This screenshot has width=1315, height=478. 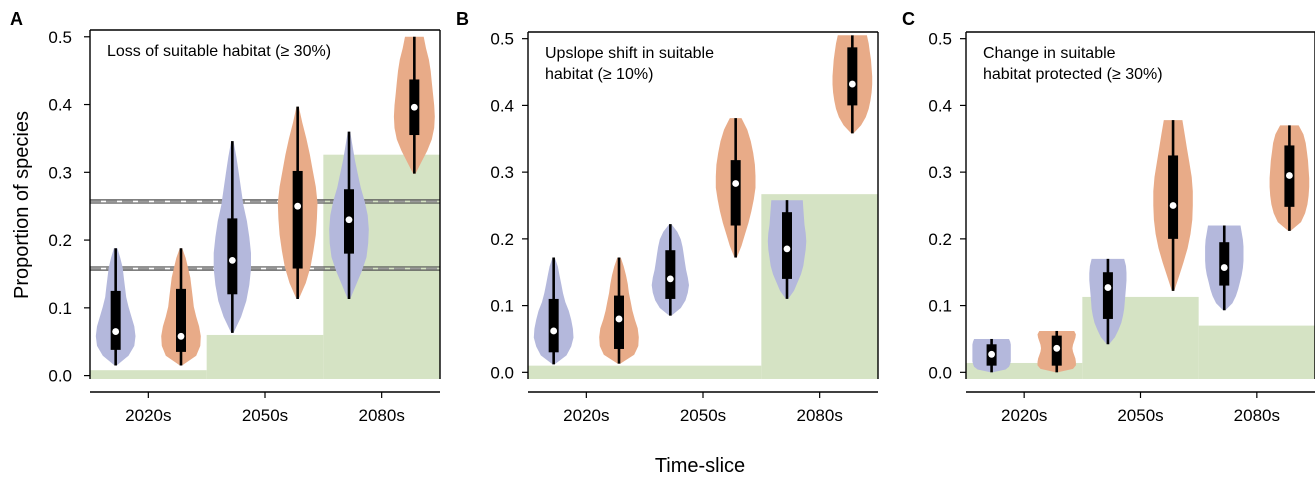 I want to click on panel-letter: A, so click(x=16, y=19).